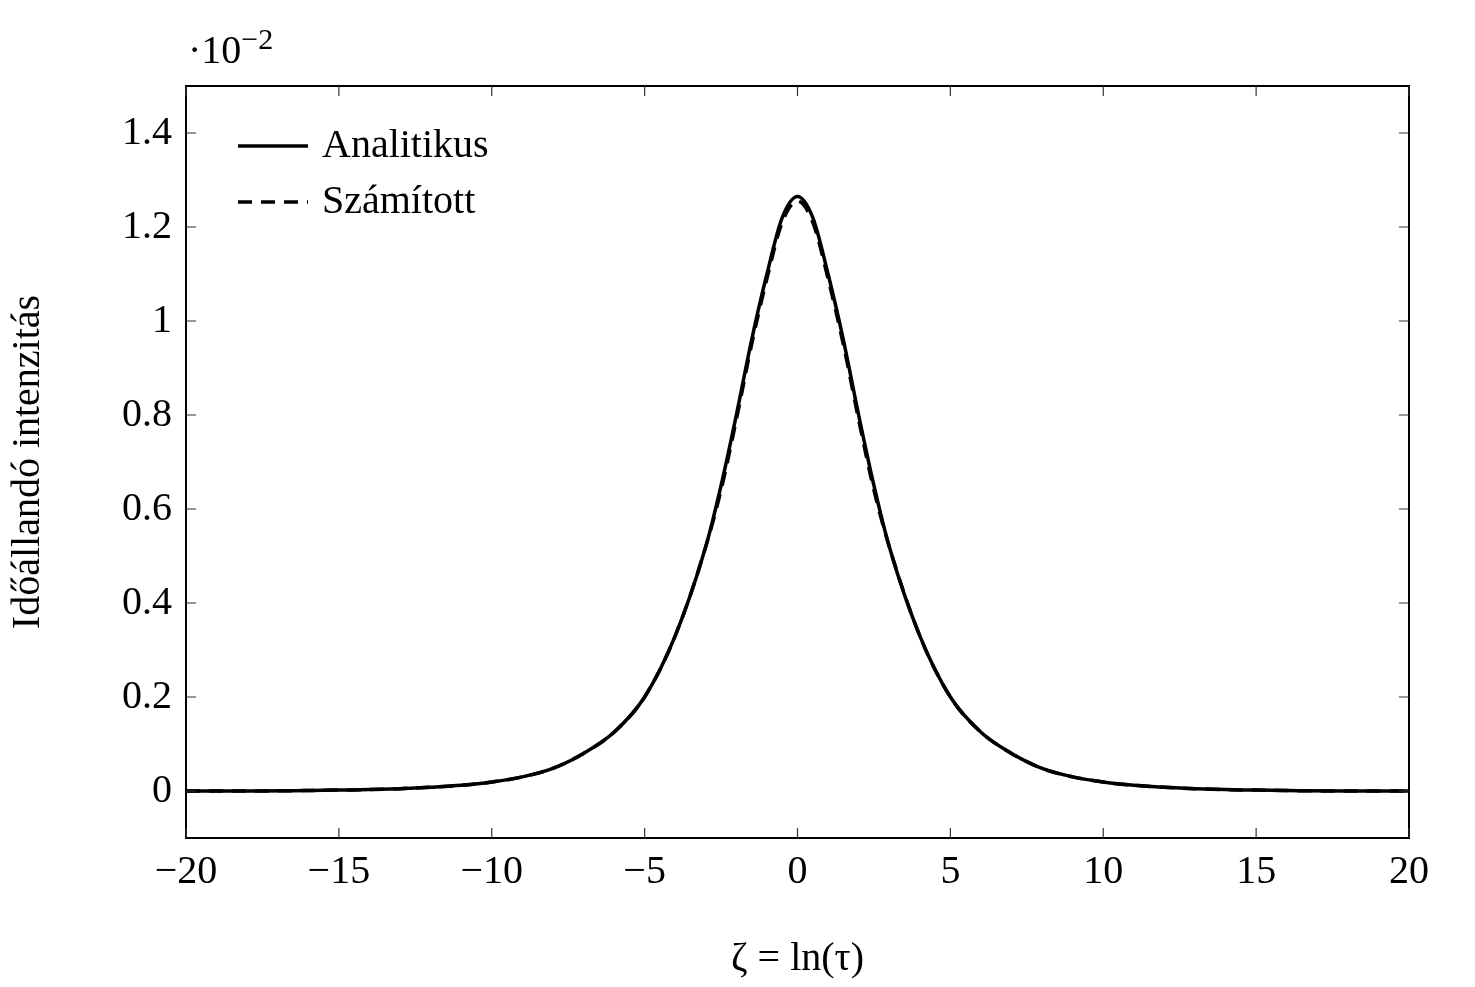  I want to click on x-tick-label: −10, so click(492, 869).